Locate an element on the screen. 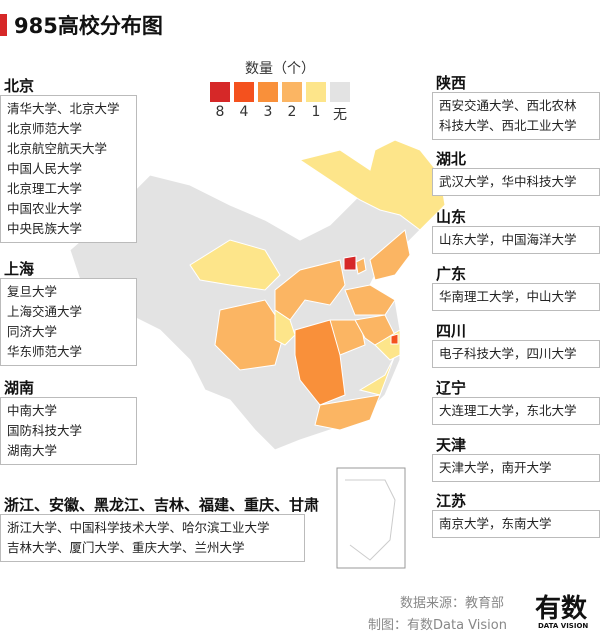 This screenshot has width=600, height=639. university-line: 国防科技大学 is located at coordinates (45, 430).